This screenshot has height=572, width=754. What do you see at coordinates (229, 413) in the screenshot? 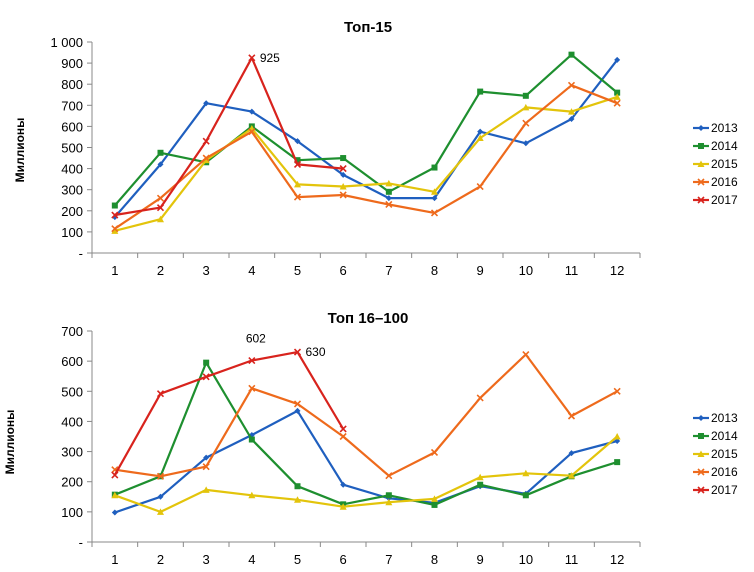
I see `series-line-2017` at bounding box center [229, 413].